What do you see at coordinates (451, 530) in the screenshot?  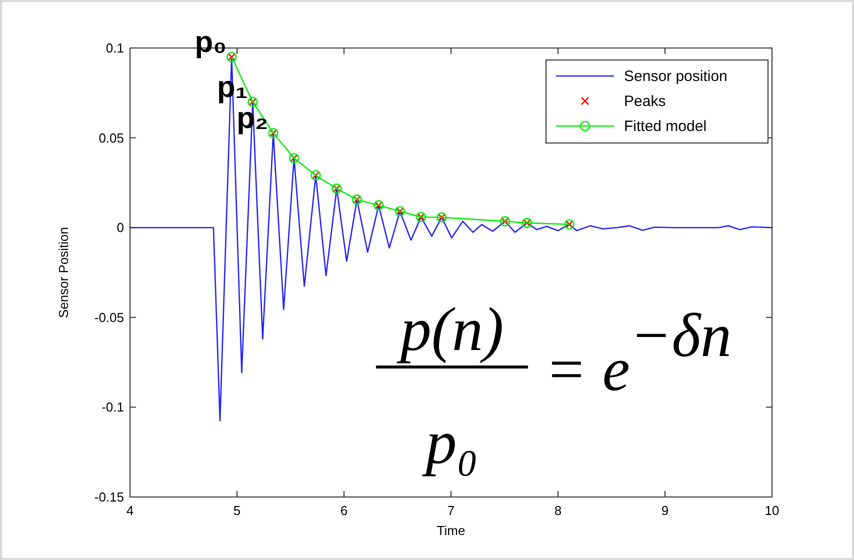 I see `x-axis-title: Time` at bounding box center [451, 530].